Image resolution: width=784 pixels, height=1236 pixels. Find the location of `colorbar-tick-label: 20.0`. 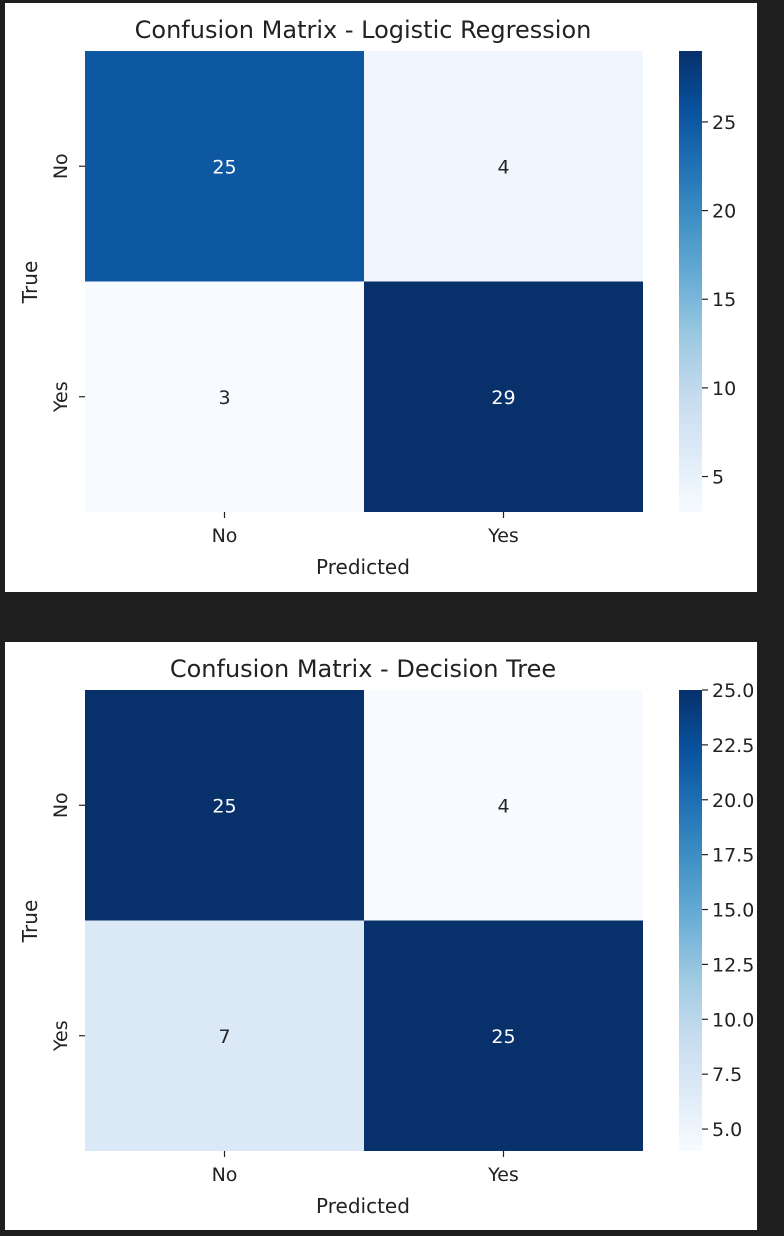

colorbar-tick-label: 20.0 is located at coordinates (733, 801).